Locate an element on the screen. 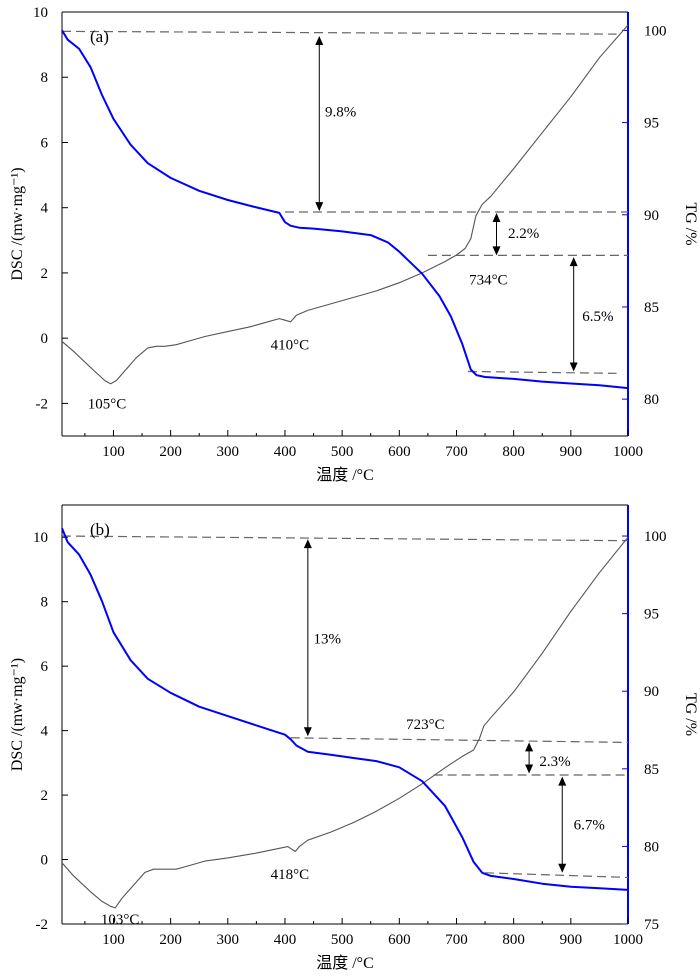 The width and height of the screenshot is (700, 980). panel-label: (b) is located at coordinates (100, 529).